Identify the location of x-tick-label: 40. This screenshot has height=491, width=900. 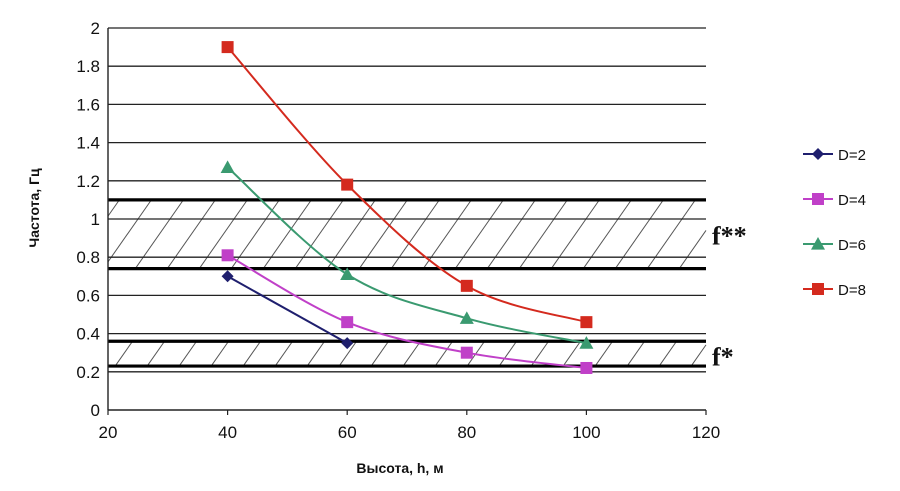
(227, 432).